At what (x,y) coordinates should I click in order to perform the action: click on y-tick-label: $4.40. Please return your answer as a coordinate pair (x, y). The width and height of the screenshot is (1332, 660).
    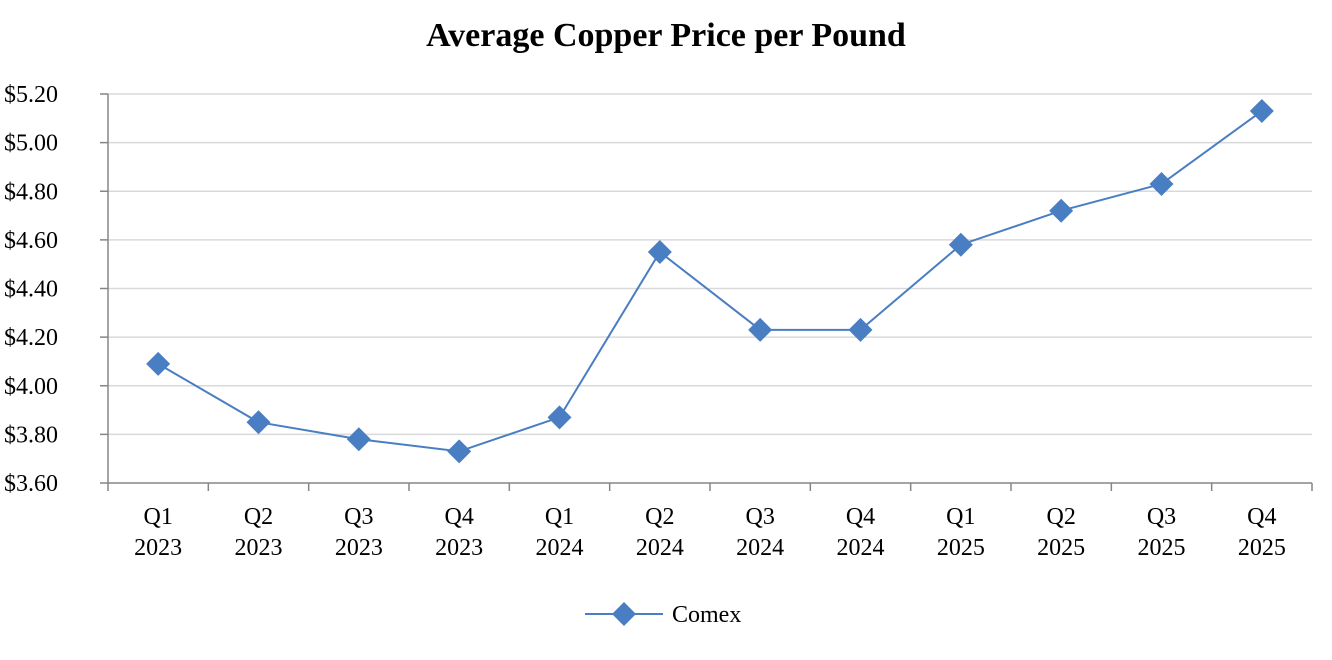
    Looking at the image, I should click on (31, 290).